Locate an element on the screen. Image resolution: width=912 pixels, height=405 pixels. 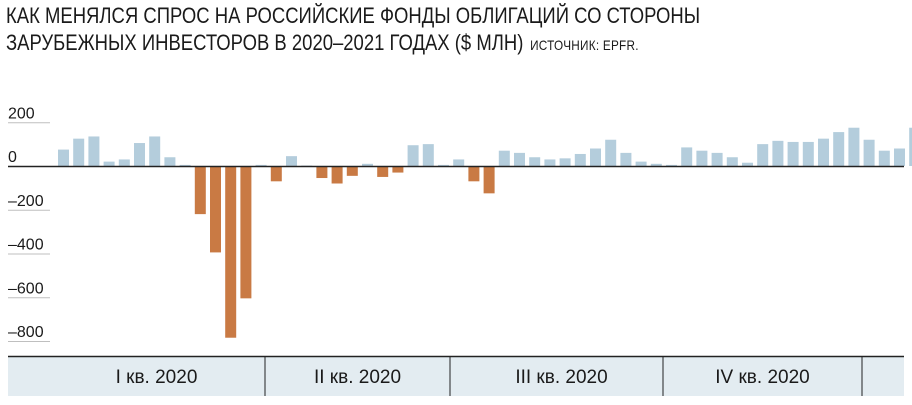
quarter-label: II кв. 2020 is located at coordinates (357, 377).